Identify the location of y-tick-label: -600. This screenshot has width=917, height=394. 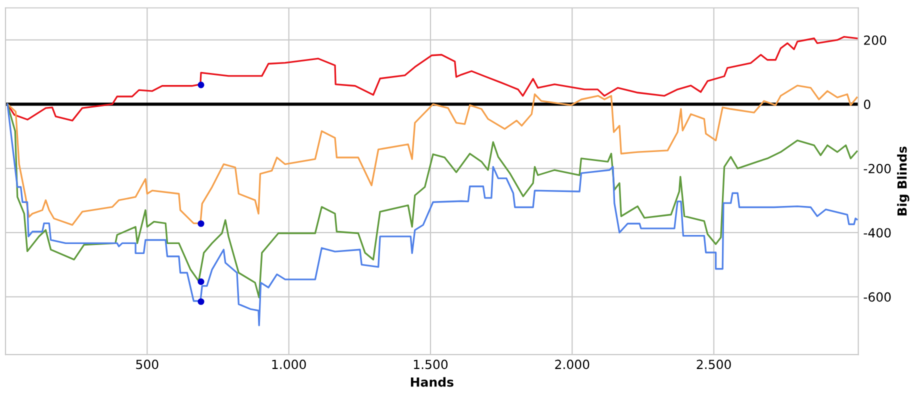
(877, 297).